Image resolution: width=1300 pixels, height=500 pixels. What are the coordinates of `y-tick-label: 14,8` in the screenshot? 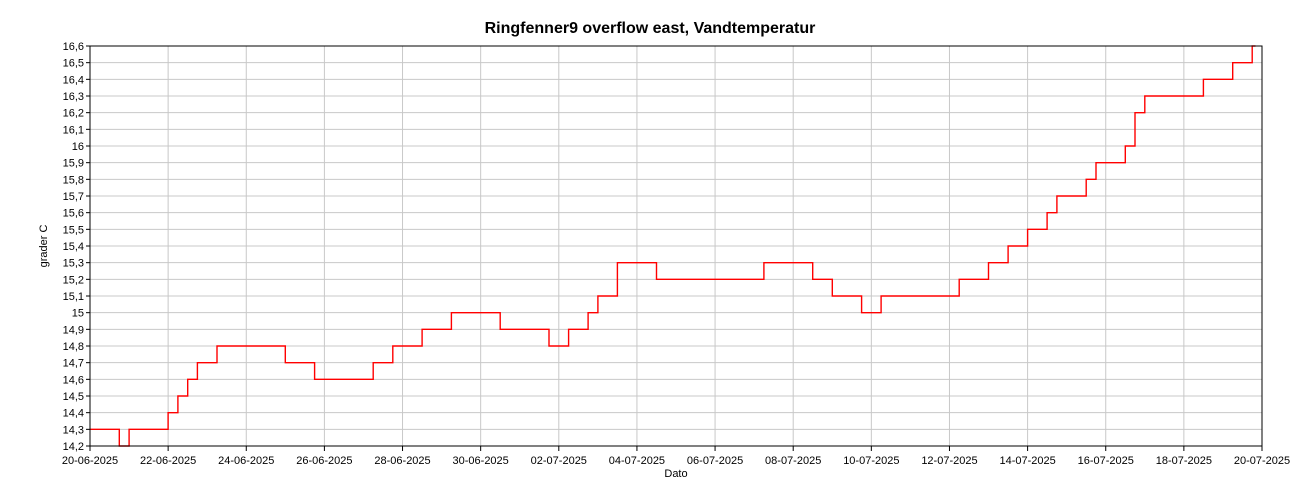 It's located at (73, 347).